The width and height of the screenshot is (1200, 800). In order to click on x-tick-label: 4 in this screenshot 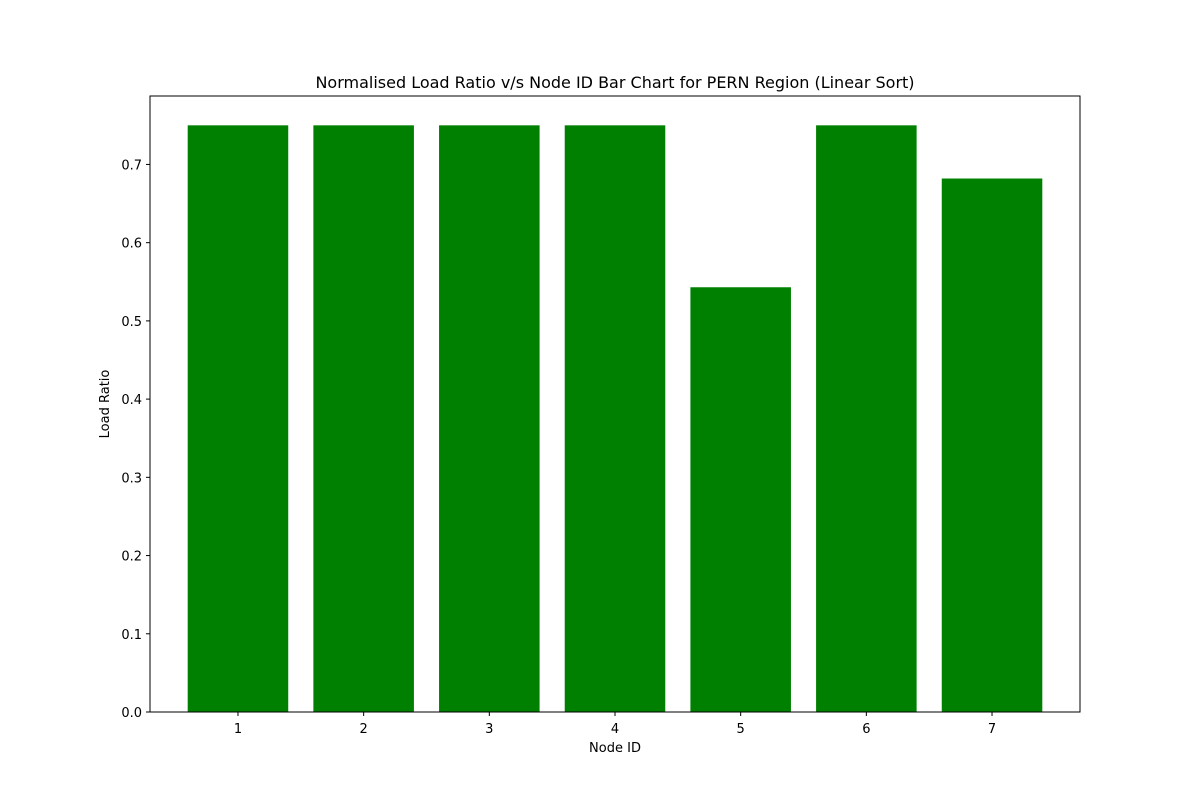, I will do `click(615, 729)`.